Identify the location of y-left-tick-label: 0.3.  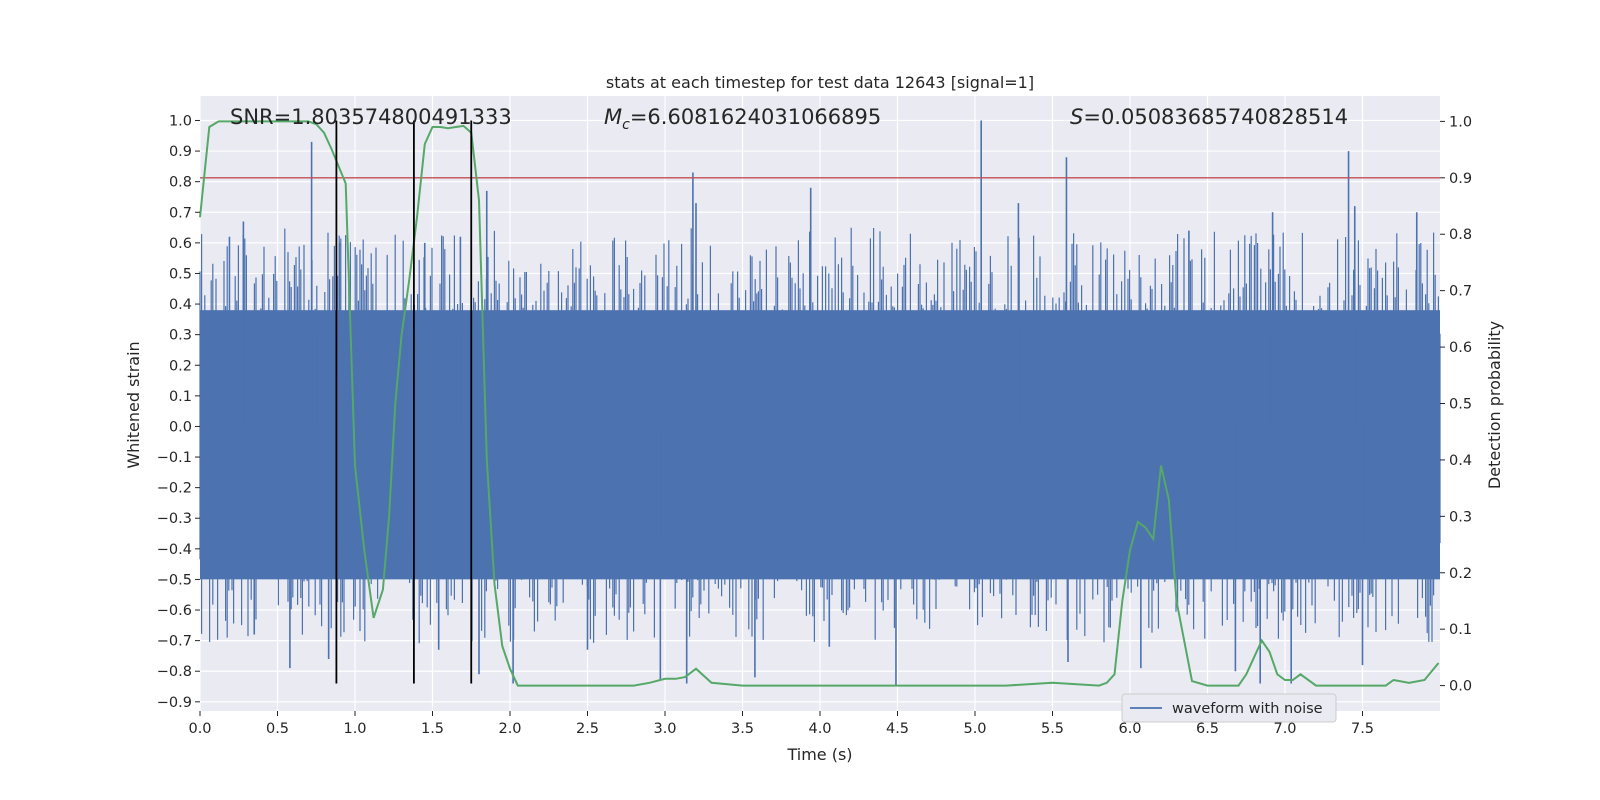
(180, 336).